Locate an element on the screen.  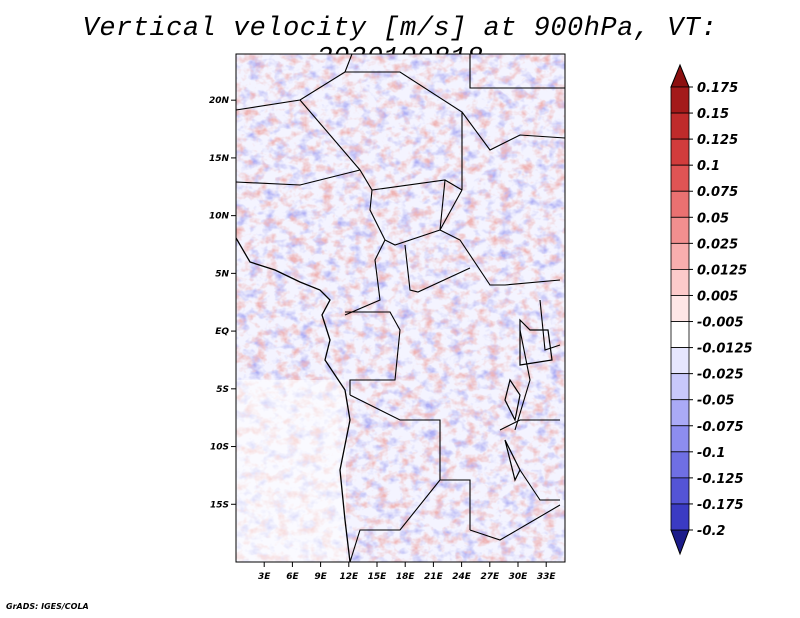
x-tick-label: 24E is located at coordinates (462, 577).